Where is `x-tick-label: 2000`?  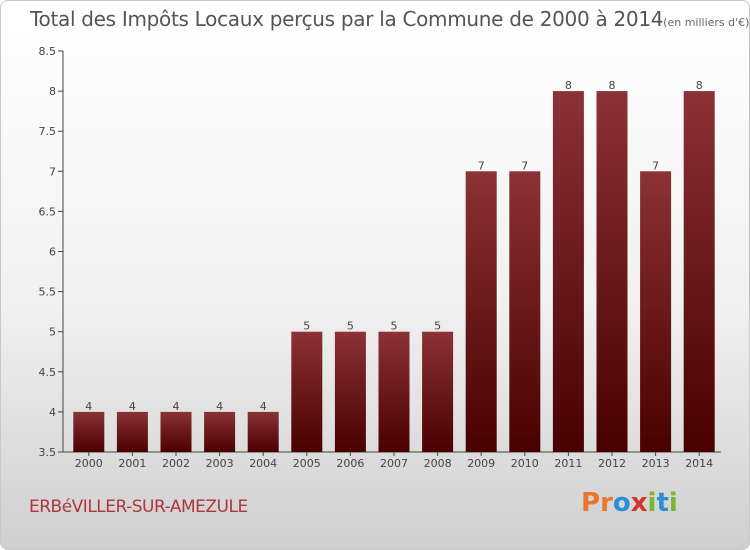 x-tick-label: 2000 is located at coordinates (89, 463).